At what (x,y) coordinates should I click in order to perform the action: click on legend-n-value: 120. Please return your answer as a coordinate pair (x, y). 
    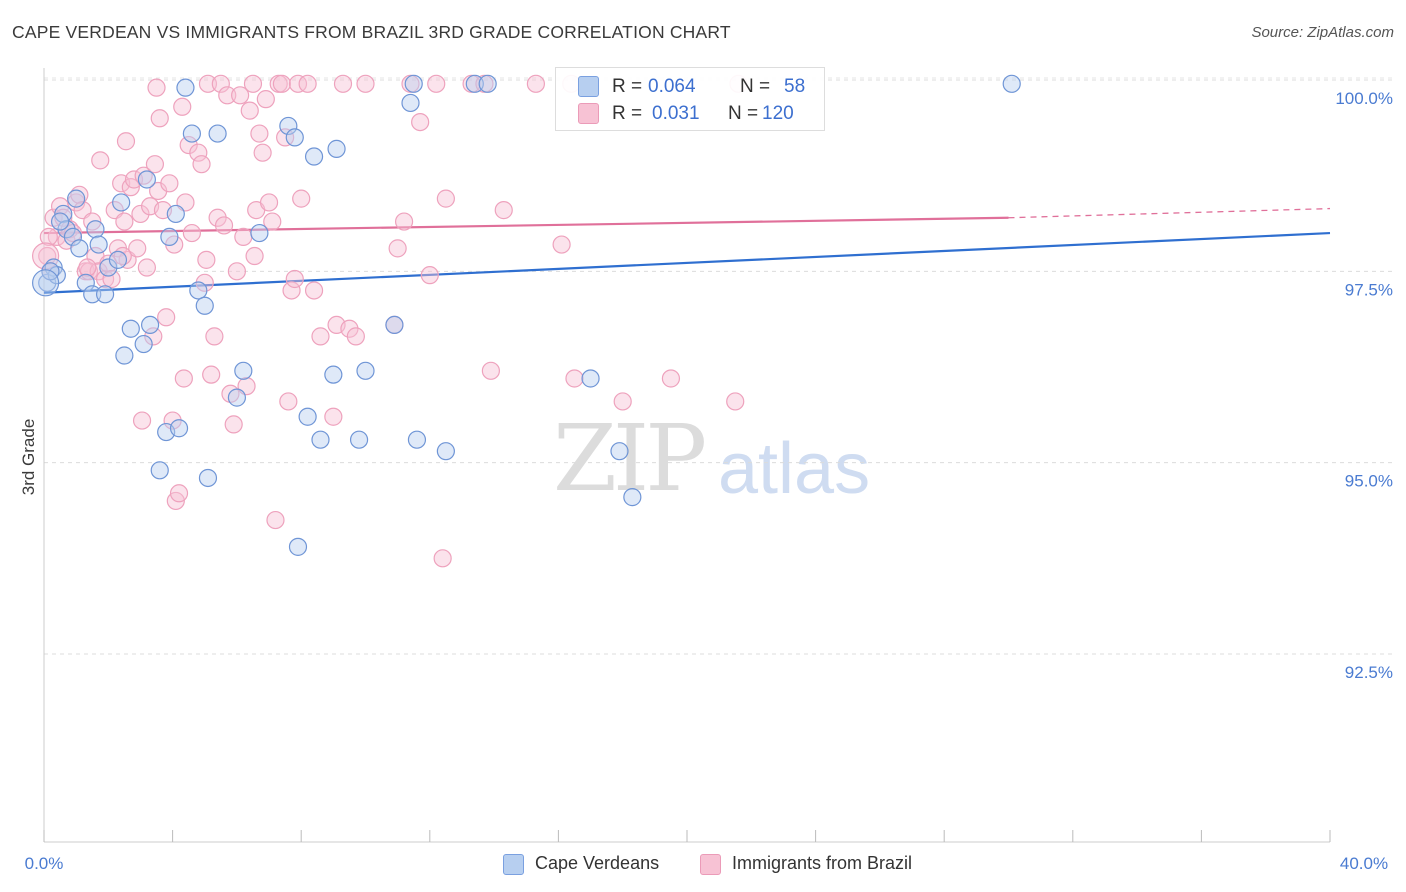
    Looking at the image, I should click on (778, 113).